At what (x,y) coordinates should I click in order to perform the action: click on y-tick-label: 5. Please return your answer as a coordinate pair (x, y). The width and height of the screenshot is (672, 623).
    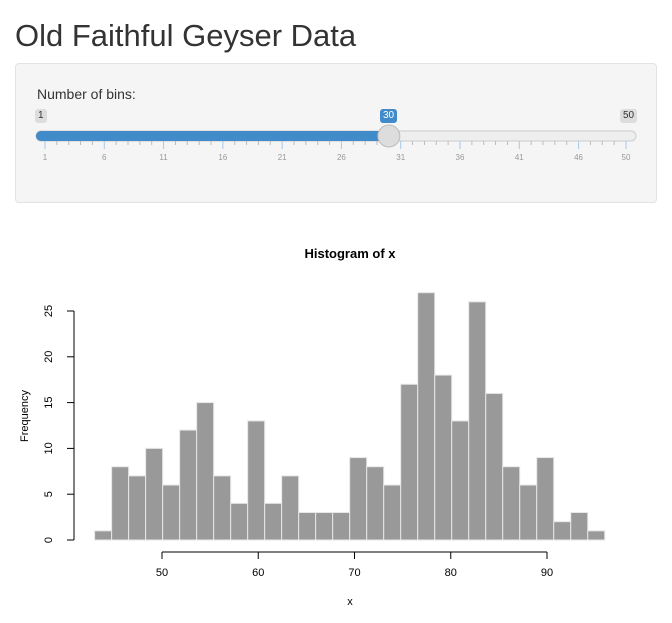
    Looking at the image, I should click on (49, 494).